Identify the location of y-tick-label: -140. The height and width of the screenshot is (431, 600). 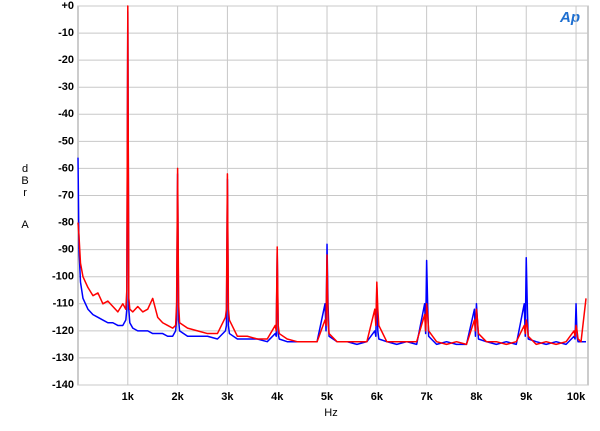
(63, 385).